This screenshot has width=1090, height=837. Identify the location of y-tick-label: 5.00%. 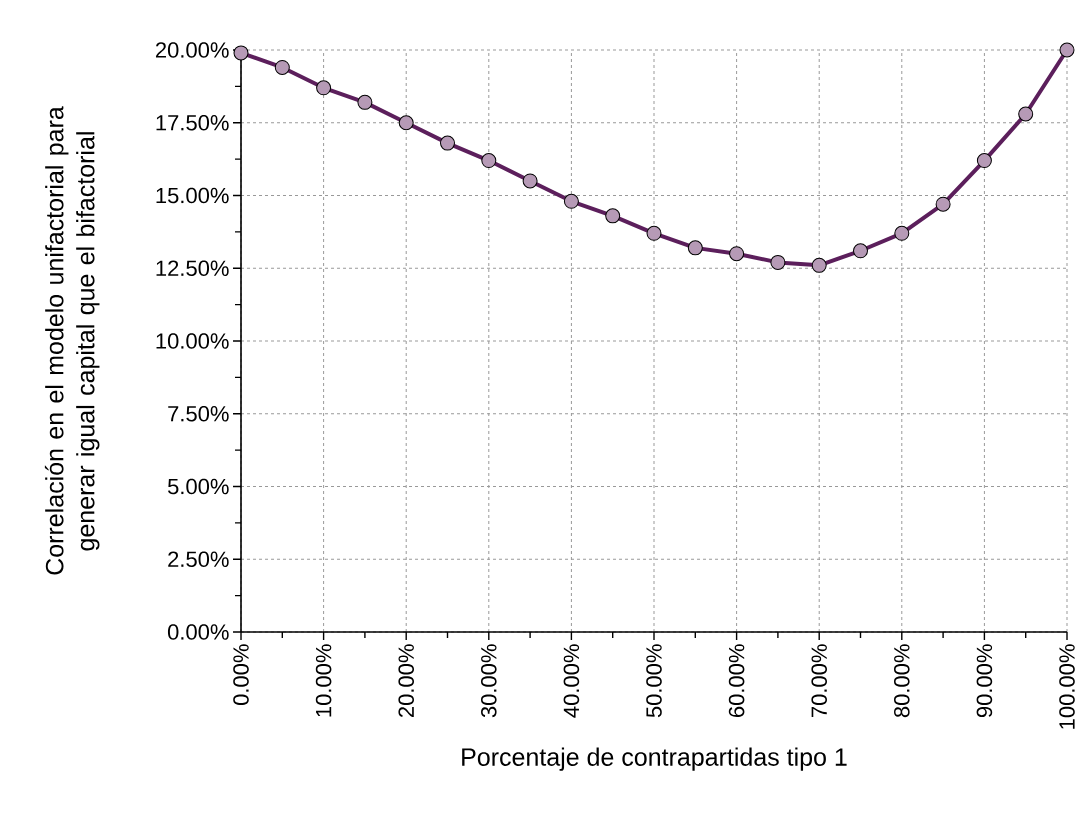
(198, 486).